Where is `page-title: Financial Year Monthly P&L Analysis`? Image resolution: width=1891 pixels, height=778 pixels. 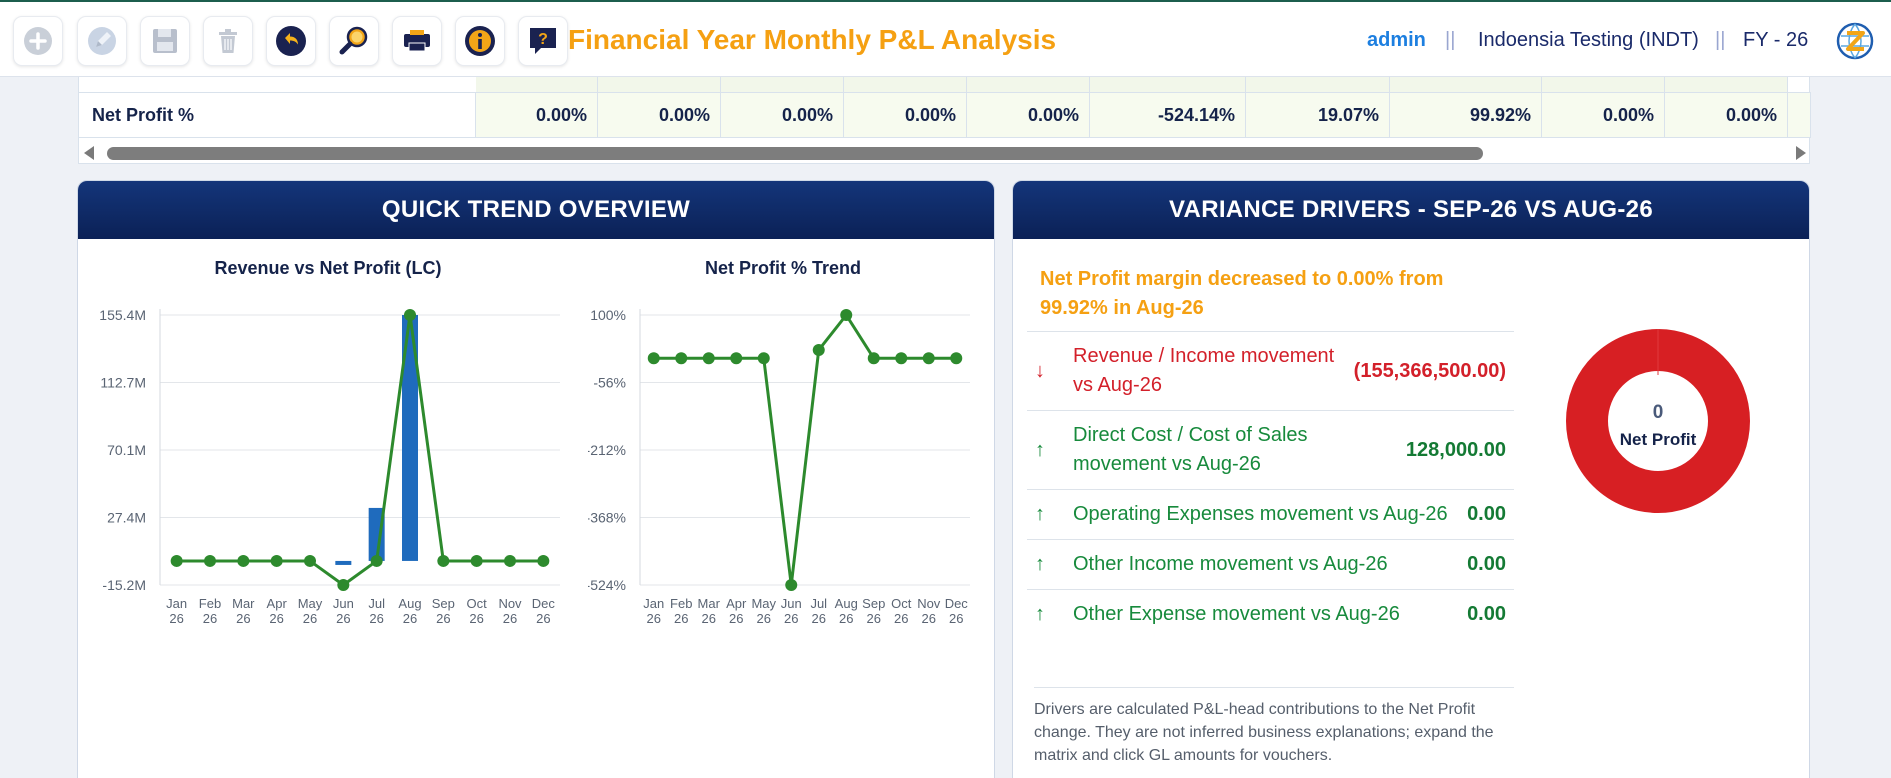
page-title: Financial Year Monthly P&L Analysis is located at coordinates (812, 39).